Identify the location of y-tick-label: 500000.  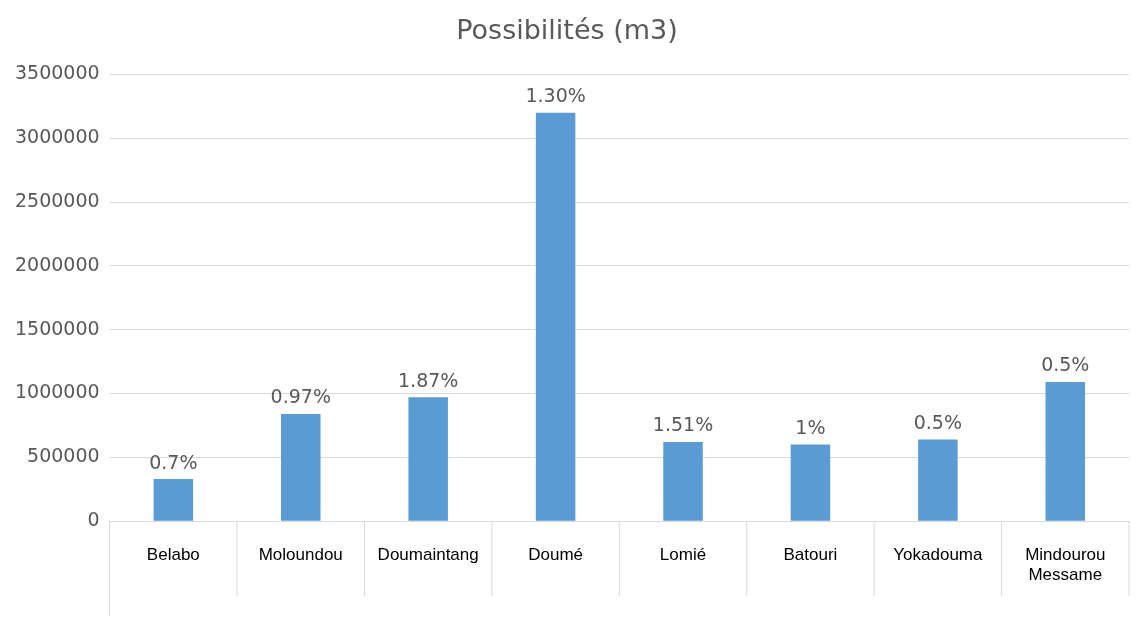
(63, 455).